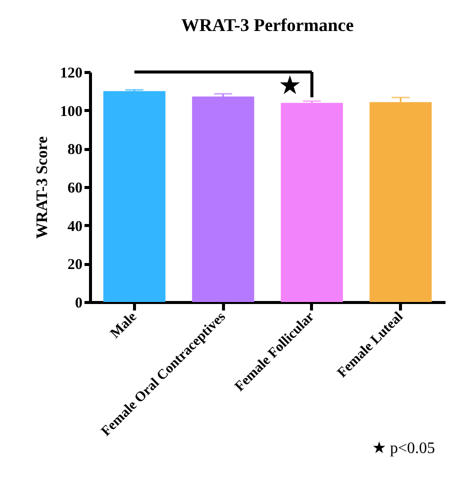  I want to click on annotation: ★, so click(290, 86).